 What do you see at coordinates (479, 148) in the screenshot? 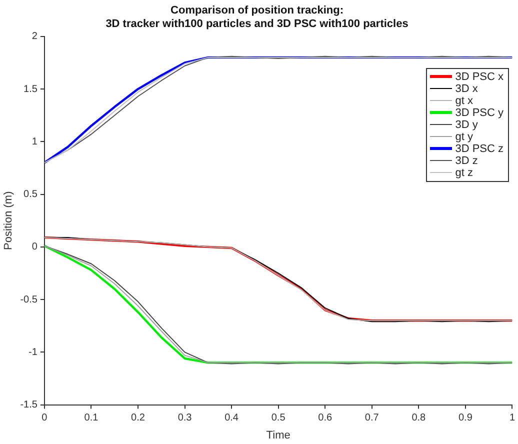
I see `legend-label: 3D PSC z` at bounding box center [479, 148].